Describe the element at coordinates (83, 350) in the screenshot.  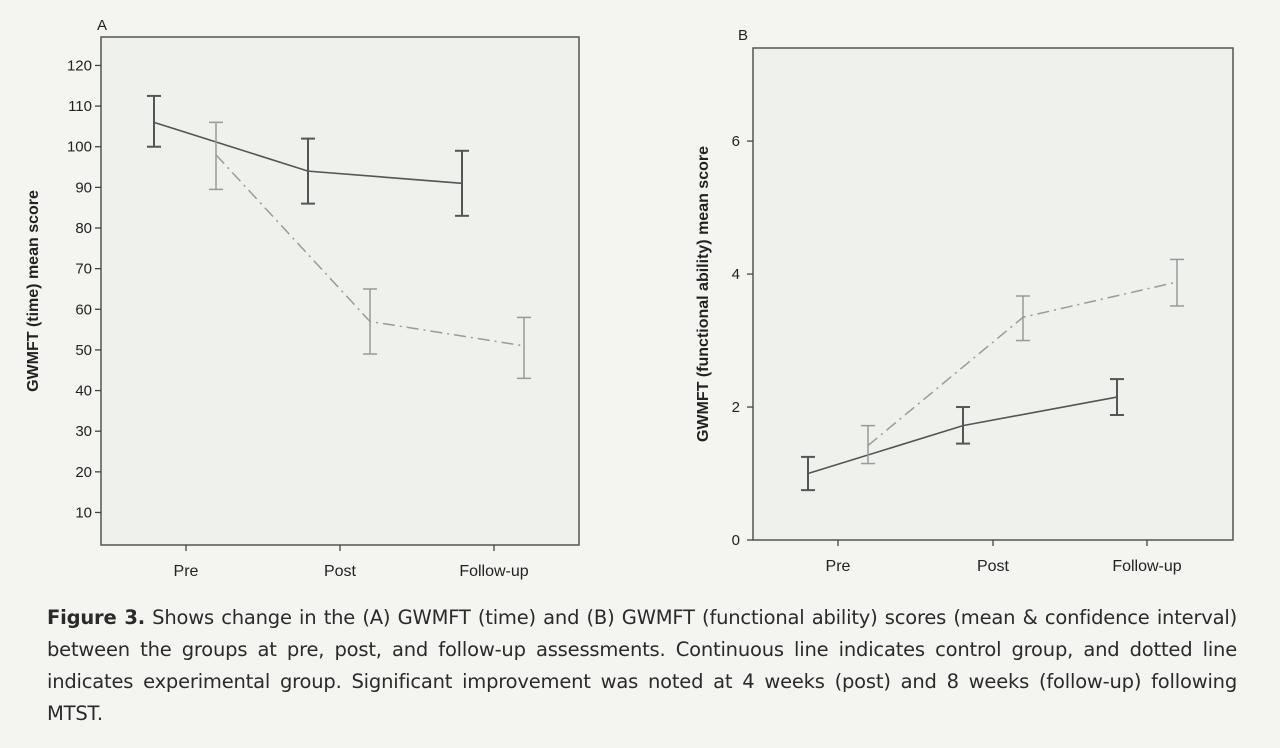
I see `y-tick-label: 50` at that location.